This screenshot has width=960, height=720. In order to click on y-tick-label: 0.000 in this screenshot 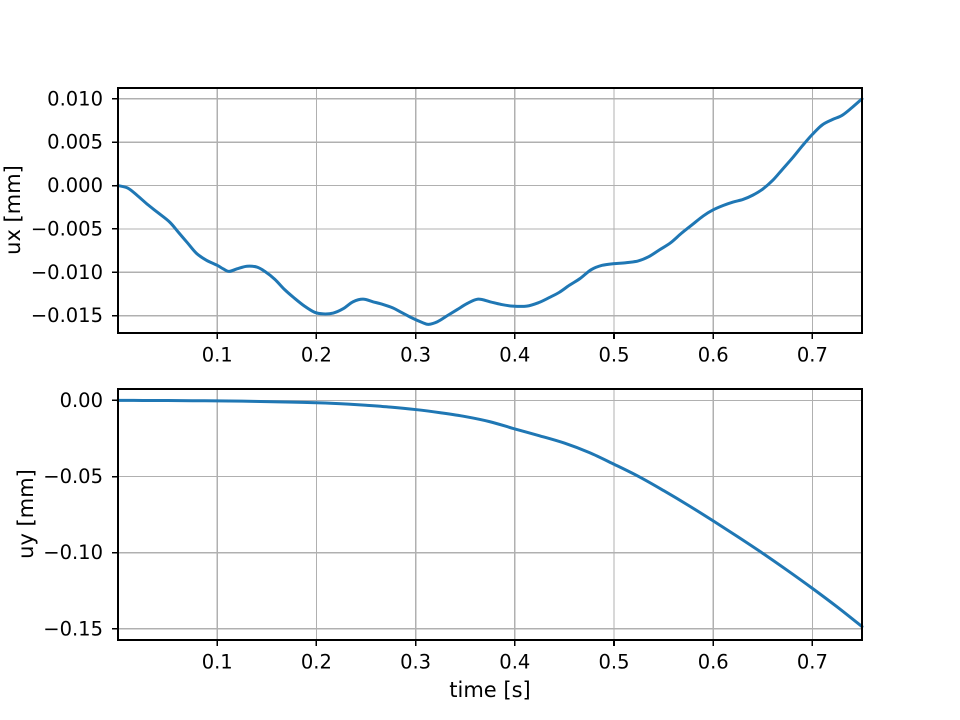, I will do `click(75, 185)`.